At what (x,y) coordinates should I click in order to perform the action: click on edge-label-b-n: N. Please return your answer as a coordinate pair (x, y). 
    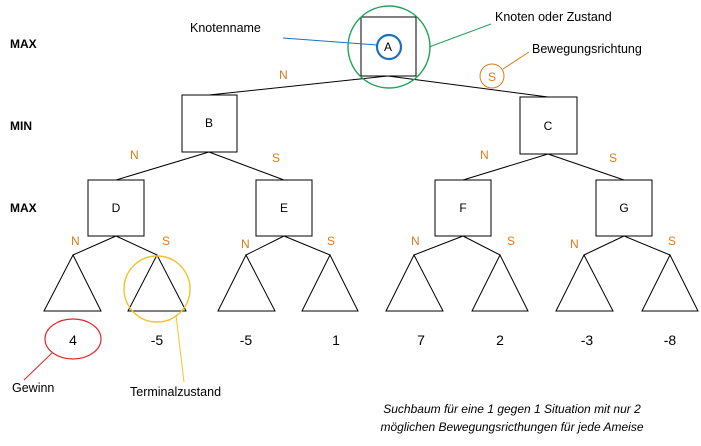
    Looking at the image, I should click on (134, 155).